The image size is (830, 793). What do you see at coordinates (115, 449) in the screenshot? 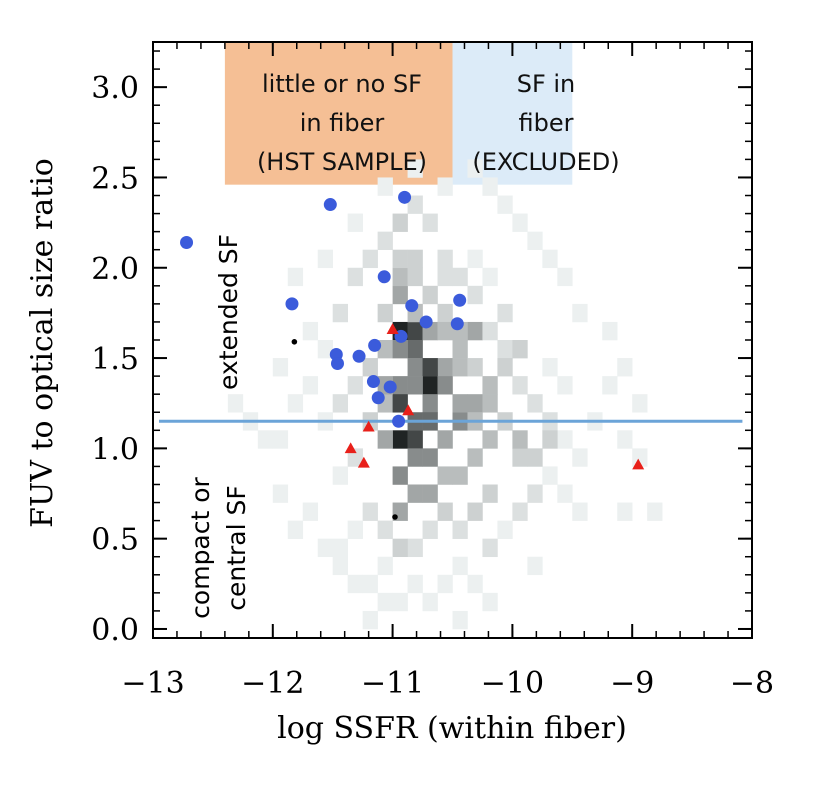
I see `y-tick-label: 1.0` at bounding box center [115, 449].